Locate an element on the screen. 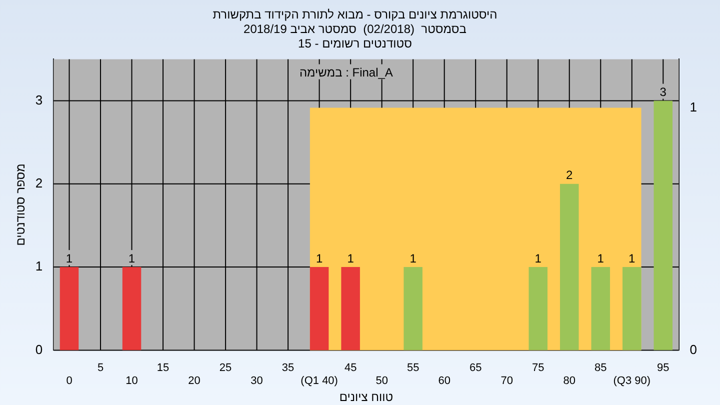  y-axis-title: מספר סטודנטים is located at coordinates (21, 205).